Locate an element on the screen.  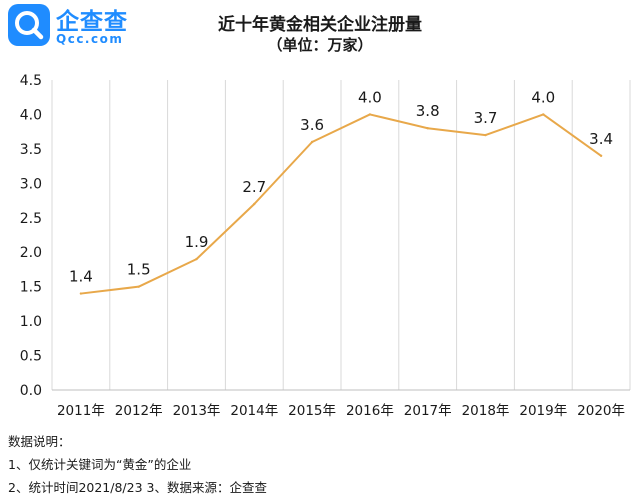
data-label: 3.7 is located at coordinates (486, 118).